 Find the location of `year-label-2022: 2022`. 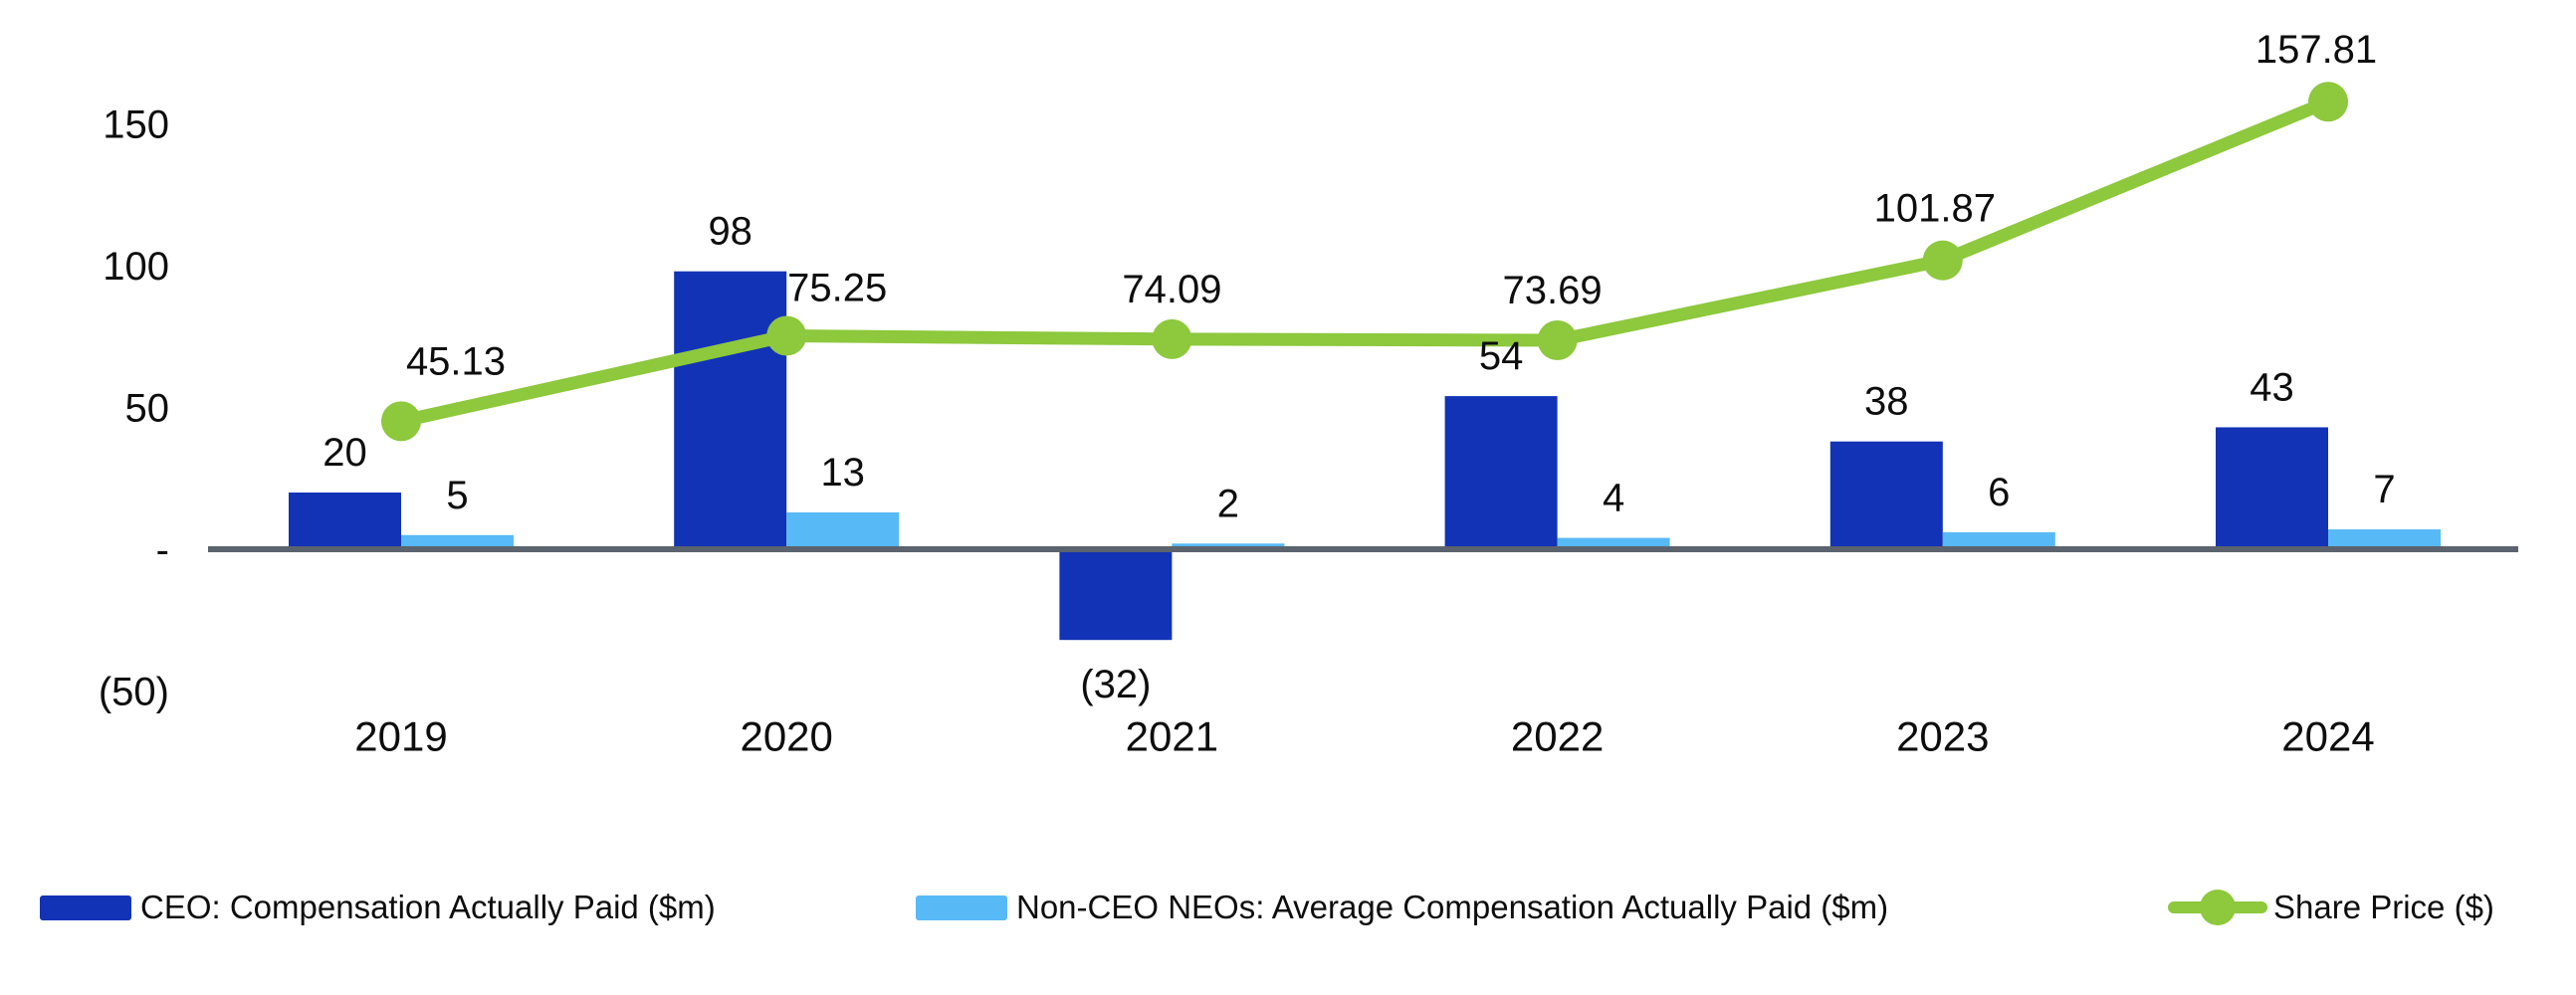

year-label-2022: 2022 is located at coordinates (1557, 736).